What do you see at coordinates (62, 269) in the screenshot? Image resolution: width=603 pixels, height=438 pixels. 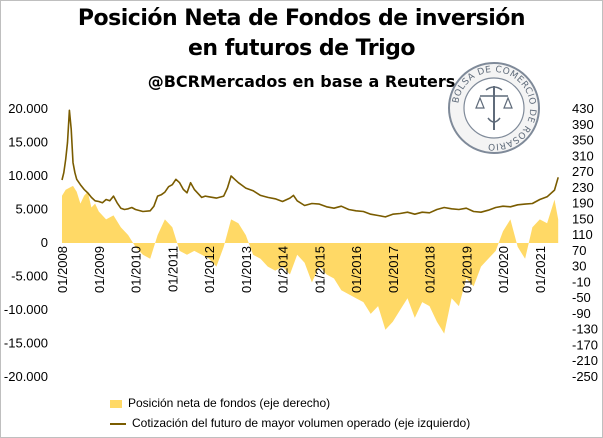 I see `x-tick-label: 01/2008` at bounding box center [62, 269].